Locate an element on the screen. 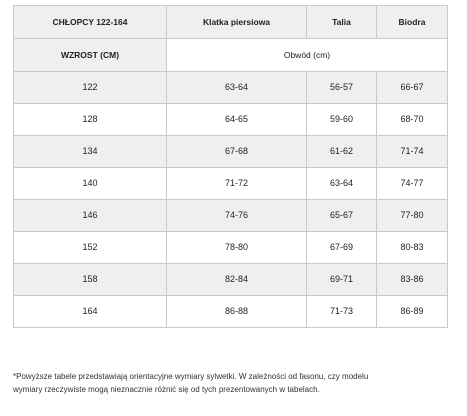 This screenshot has width=467, height=416. chest-cell: 71-72 is located at coordinates (236, 183).